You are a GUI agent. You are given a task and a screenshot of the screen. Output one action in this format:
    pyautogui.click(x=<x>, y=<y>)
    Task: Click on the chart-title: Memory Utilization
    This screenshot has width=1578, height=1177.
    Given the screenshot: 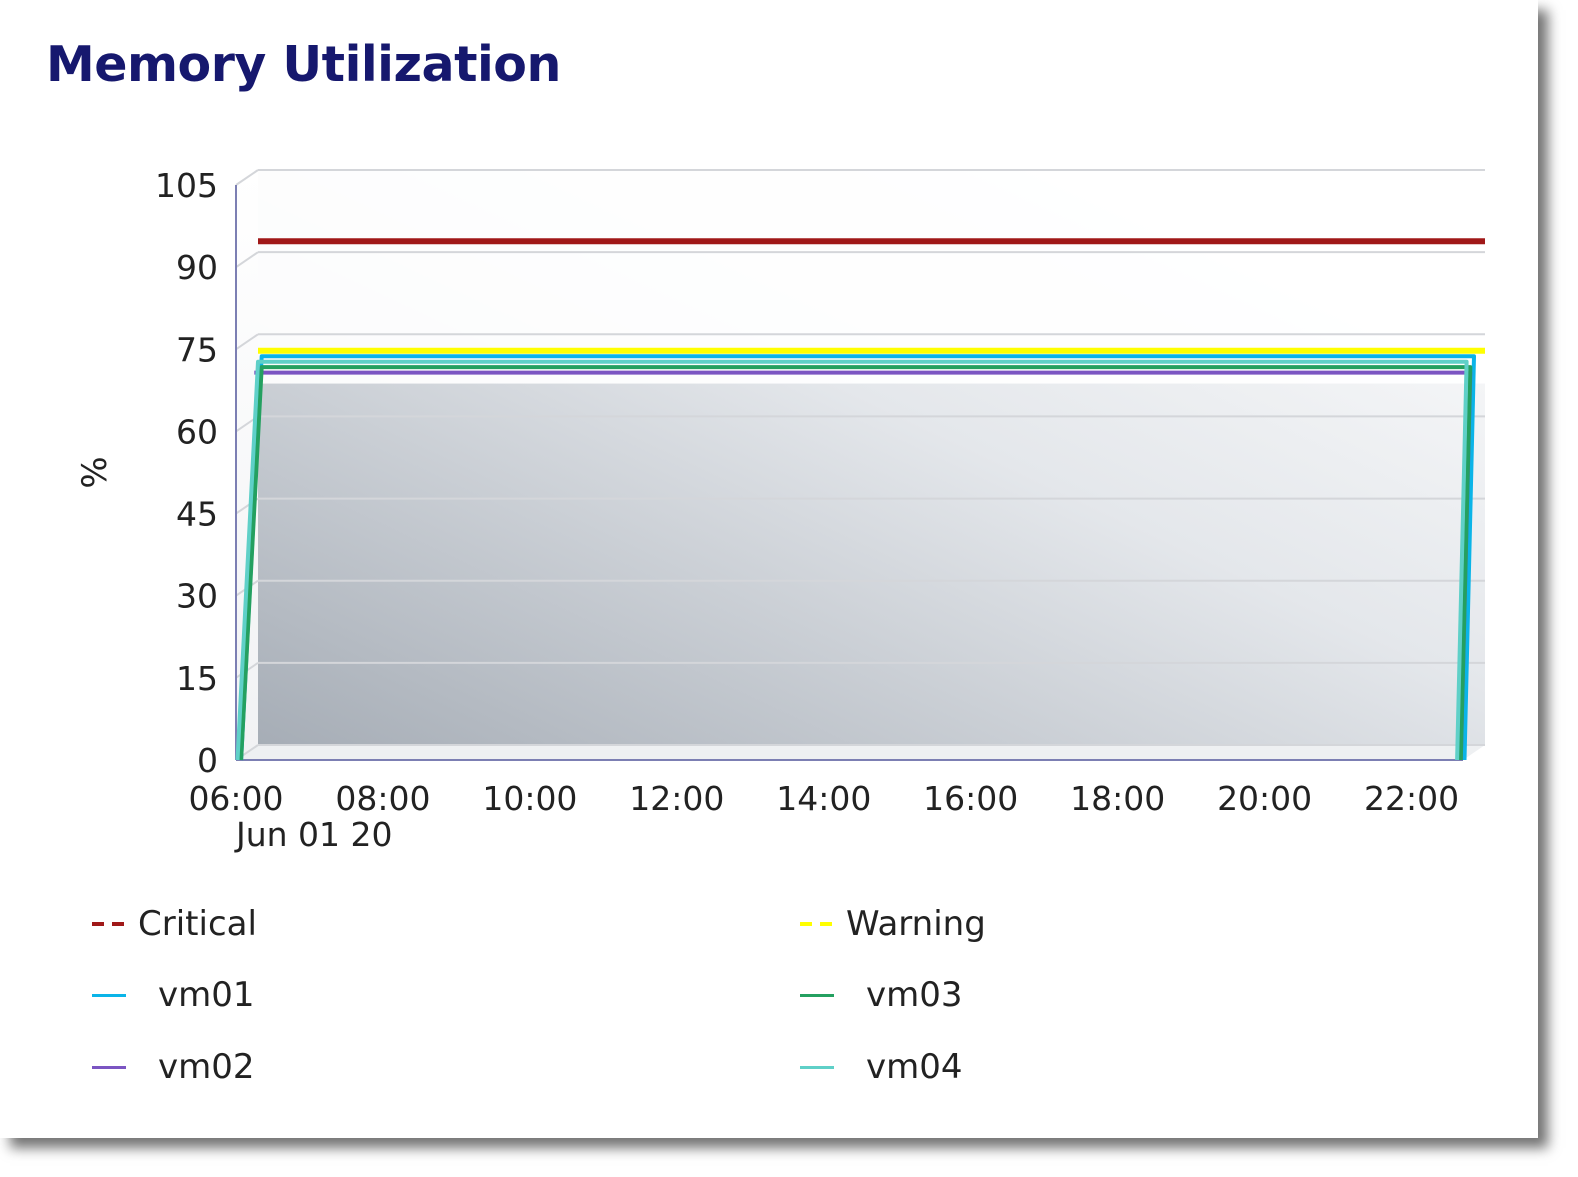 What is the action you would take?
    pyautogui.click(x=303, y=64)
    